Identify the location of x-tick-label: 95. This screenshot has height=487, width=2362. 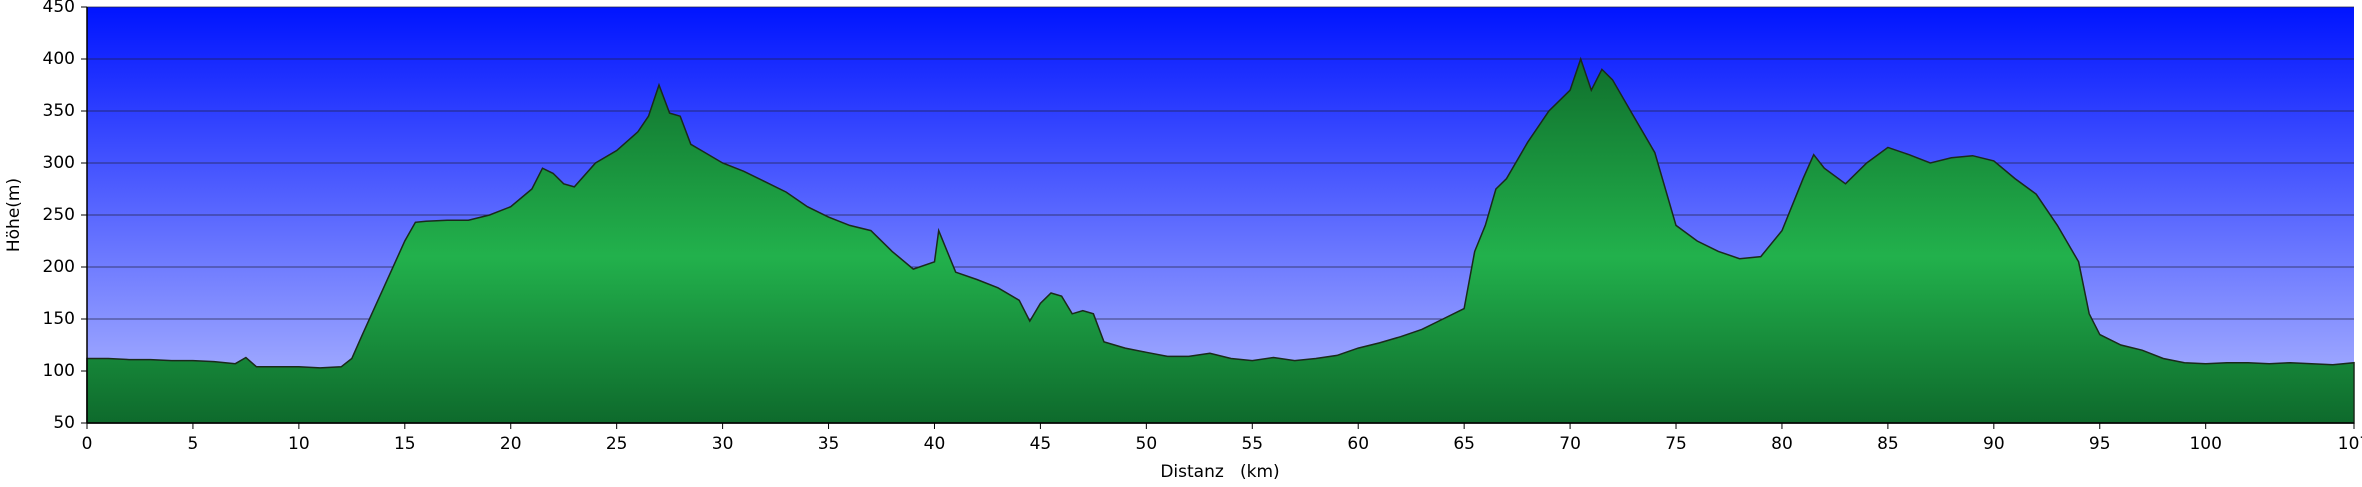
(2100, 444).